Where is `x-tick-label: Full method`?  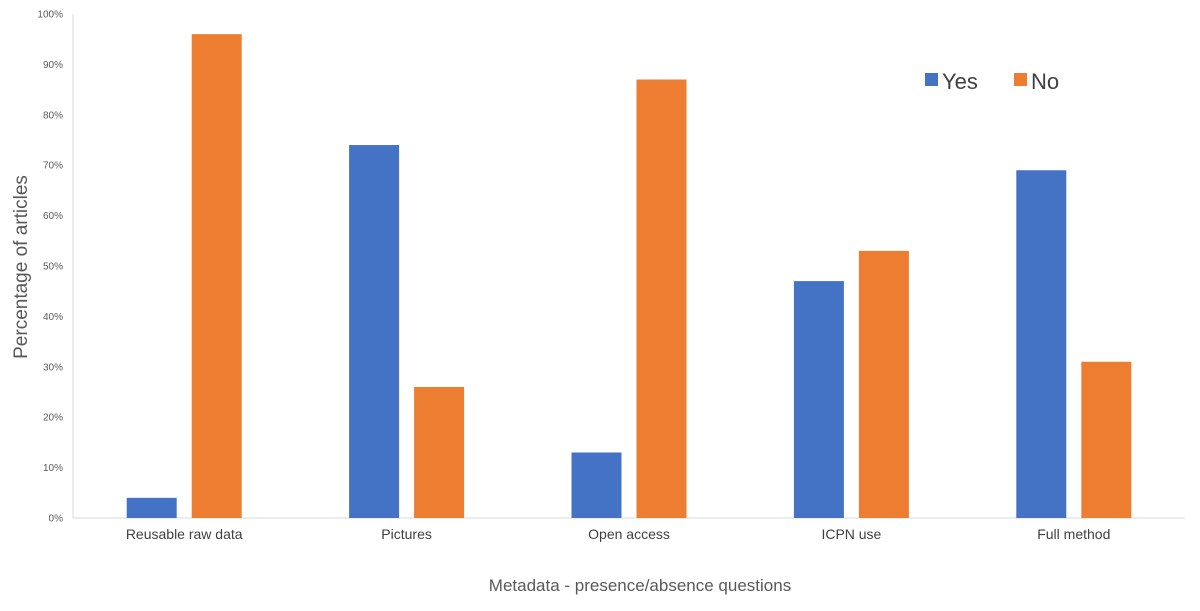 x-tick-label: Full method is located at coordinates (1073, 534).